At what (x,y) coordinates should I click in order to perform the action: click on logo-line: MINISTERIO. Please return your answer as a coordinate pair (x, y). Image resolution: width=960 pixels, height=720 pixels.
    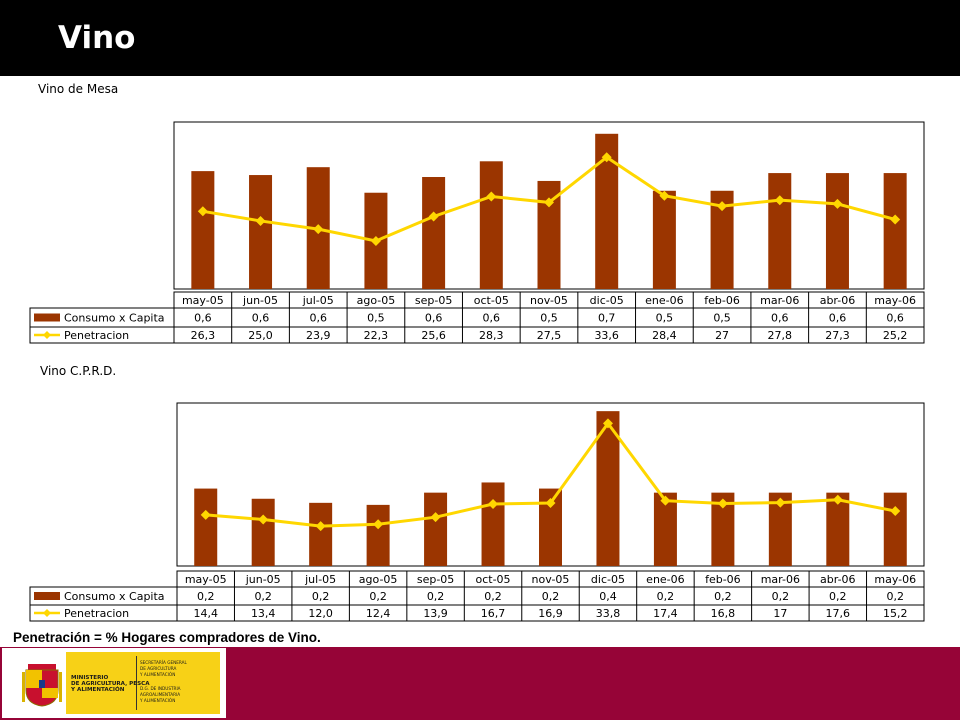
    Looking at the image, I should click on (90, 678).